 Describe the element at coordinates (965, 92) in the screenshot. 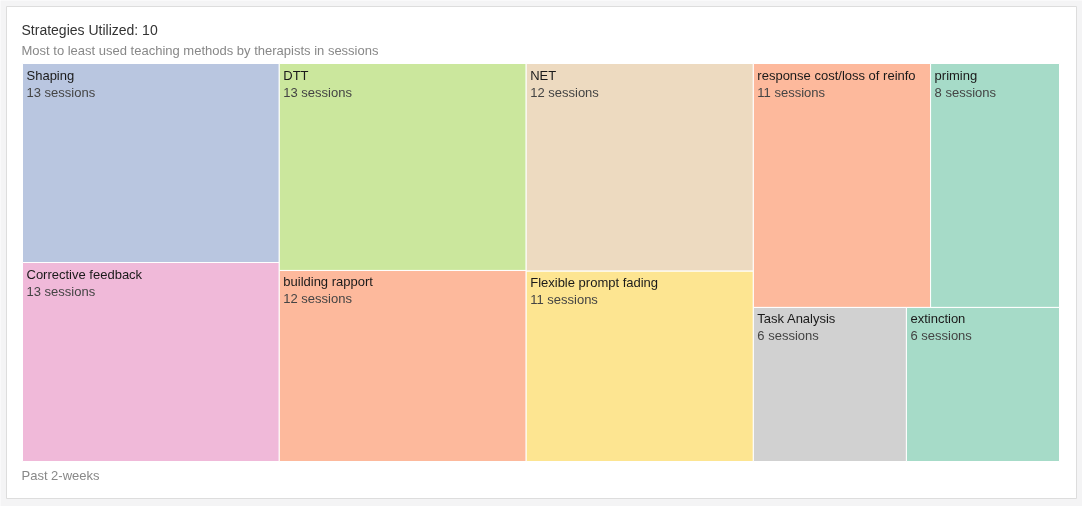

I see `data-label: 8 sessions` at that location.